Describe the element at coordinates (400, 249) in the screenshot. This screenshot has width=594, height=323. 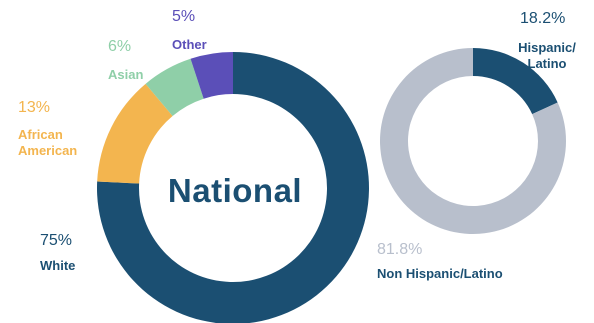
I see `non-hispanic-percent-label: 81.8%` at that location.